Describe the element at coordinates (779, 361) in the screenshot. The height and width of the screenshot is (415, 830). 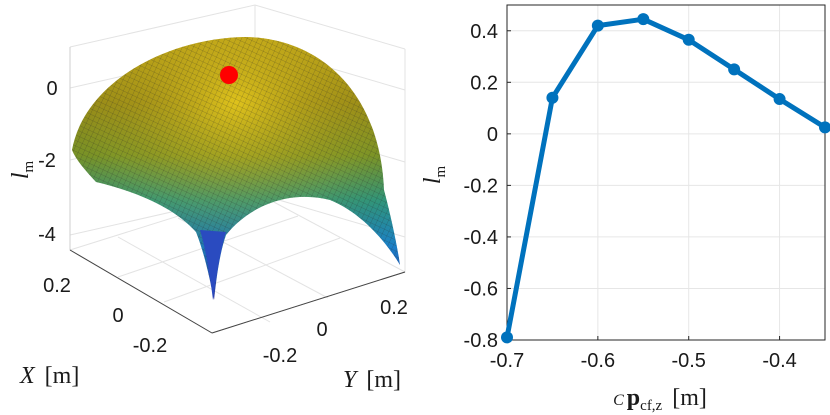
I see `x-tick-label: -0.4` at that location.